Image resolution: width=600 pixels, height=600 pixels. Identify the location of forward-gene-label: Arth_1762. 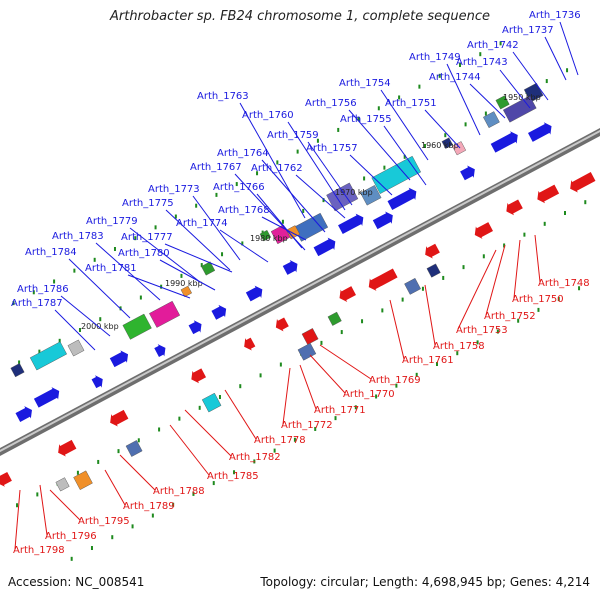
(277, 168).